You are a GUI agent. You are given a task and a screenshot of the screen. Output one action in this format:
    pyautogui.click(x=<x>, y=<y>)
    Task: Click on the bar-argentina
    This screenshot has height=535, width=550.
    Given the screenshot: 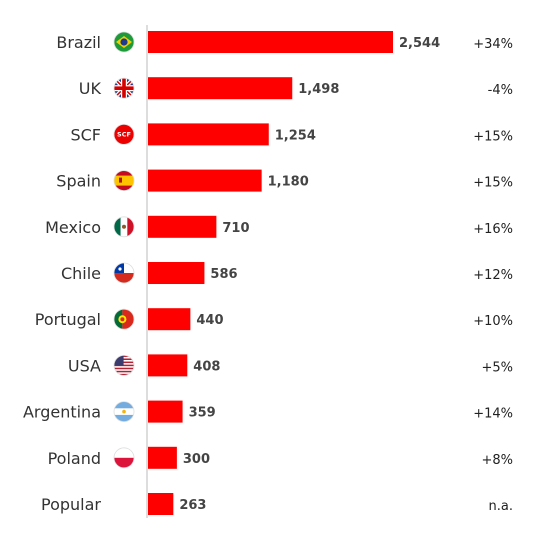 What is the action you would take?
    pyautogui.click(x=165, y=411)
    